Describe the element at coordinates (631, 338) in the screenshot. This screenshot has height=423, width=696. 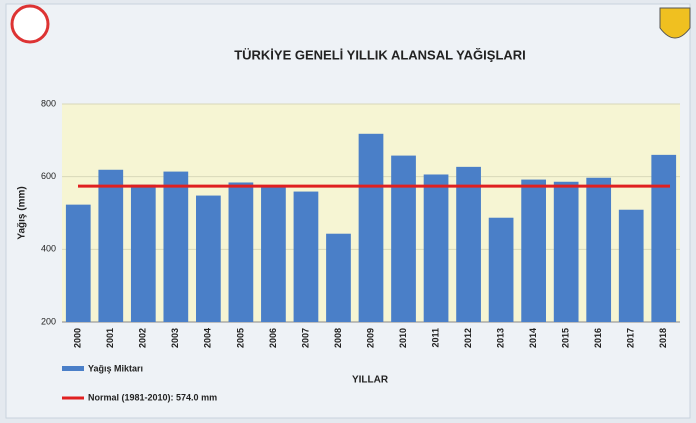
I see `x-tick-label: 2017` at that location.